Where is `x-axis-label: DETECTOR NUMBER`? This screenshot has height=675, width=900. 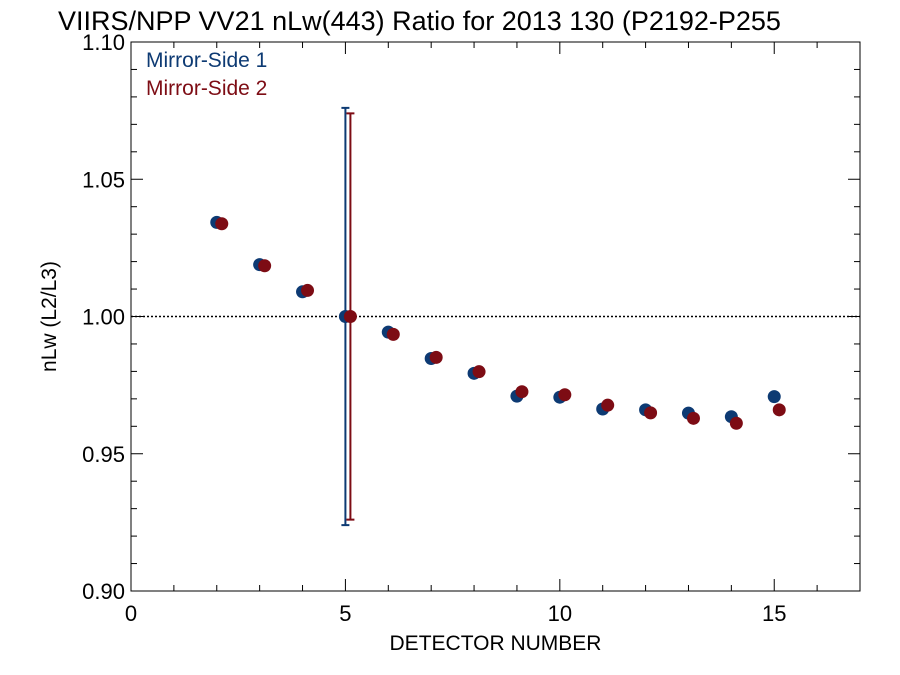
x-axis-label: DETECTOR NUMBER is located at coordinates (496, 643).